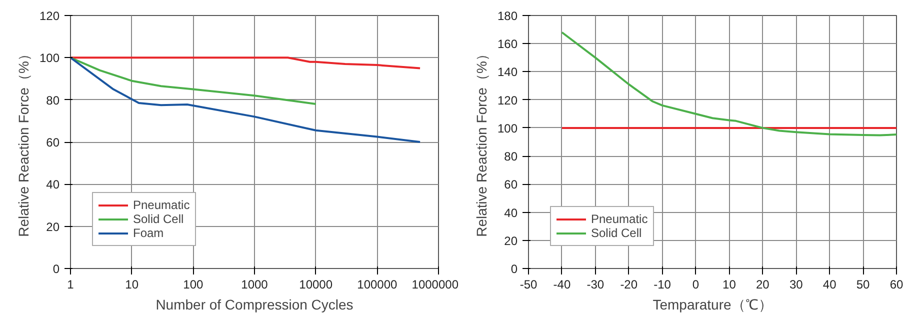 The image size is (923, 320). Describe the element at coordinates (696, 285) in the screenshot. I see `x-tick-label: 0` at that location.